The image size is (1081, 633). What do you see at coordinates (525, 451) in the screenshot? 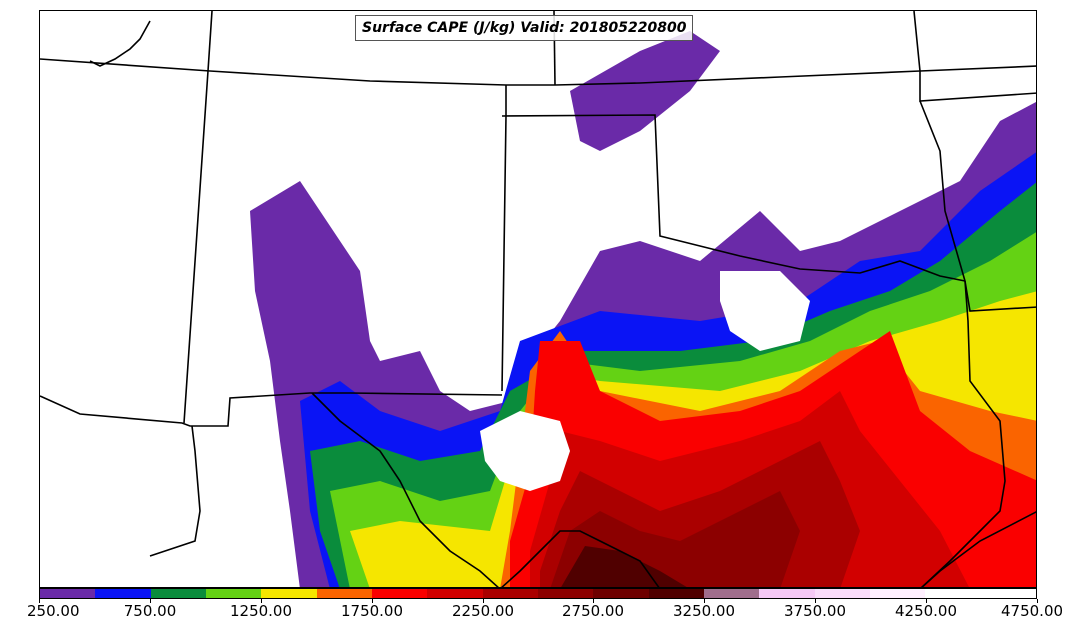
I see `no-cape-area` at bounding box center [525, 451].